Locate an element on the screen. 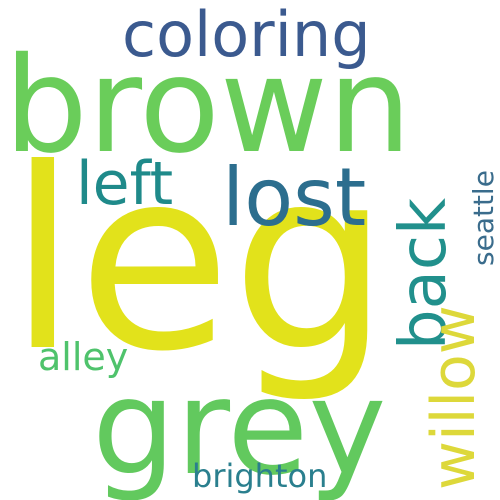  word-coloring: coloring is located at coordinates (246, 35).